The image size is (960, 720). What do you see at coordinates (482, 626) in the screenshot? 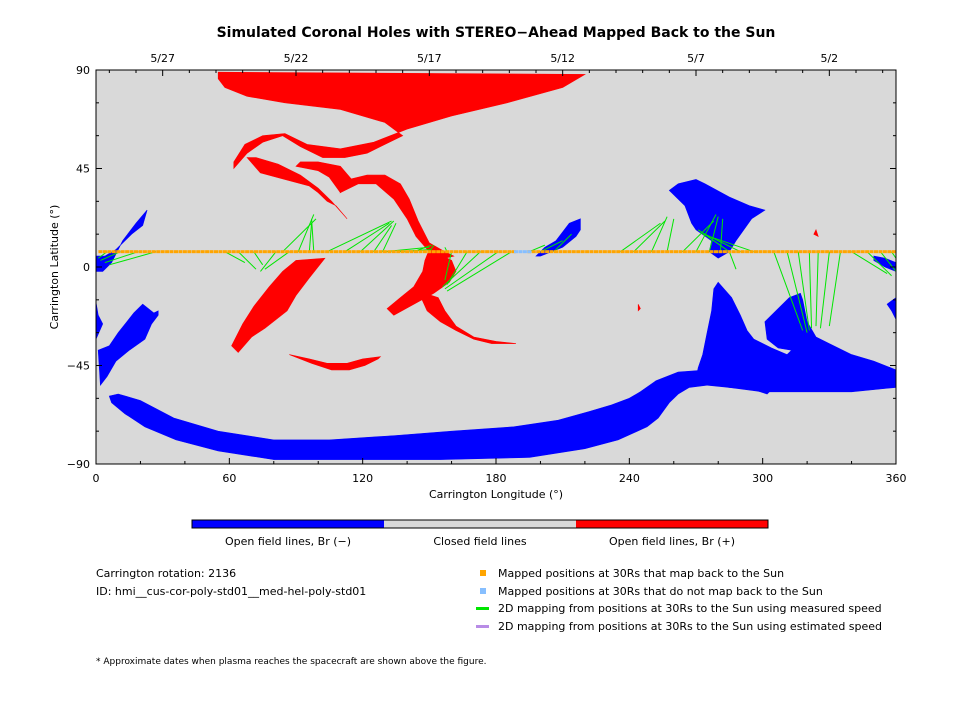
I see `legend-line-estimated` at bounding box center [482, 626].